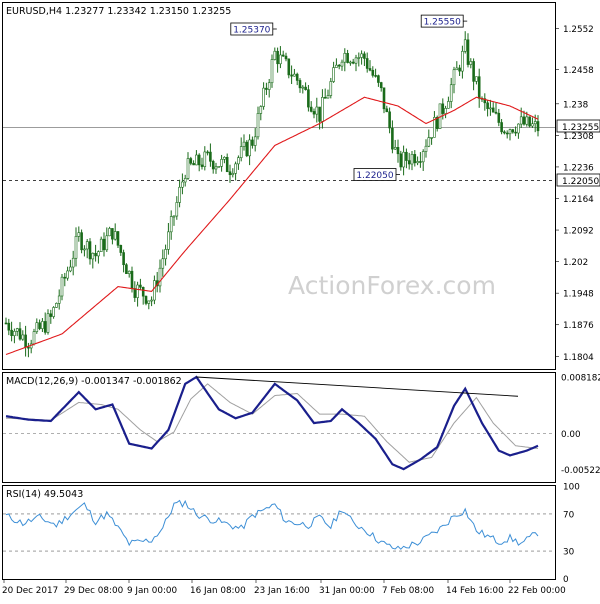 The height and width of the screenshot is (604, 600). Describe the element at coordinates (578, 358) in the screenshot. I see `price-tick-label: 1.1804` at that location.